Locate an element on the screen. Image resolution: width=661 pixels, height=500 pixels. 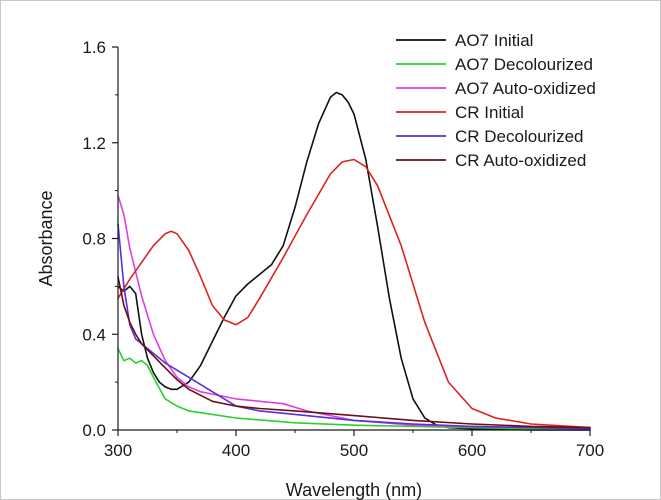
y-tick-label: 1.2 is located at coordinates (94, 143).